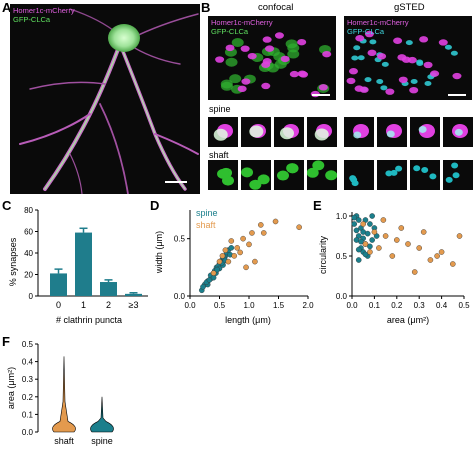  I want to click on x-tick-label: ≥3, so click(134, 305).